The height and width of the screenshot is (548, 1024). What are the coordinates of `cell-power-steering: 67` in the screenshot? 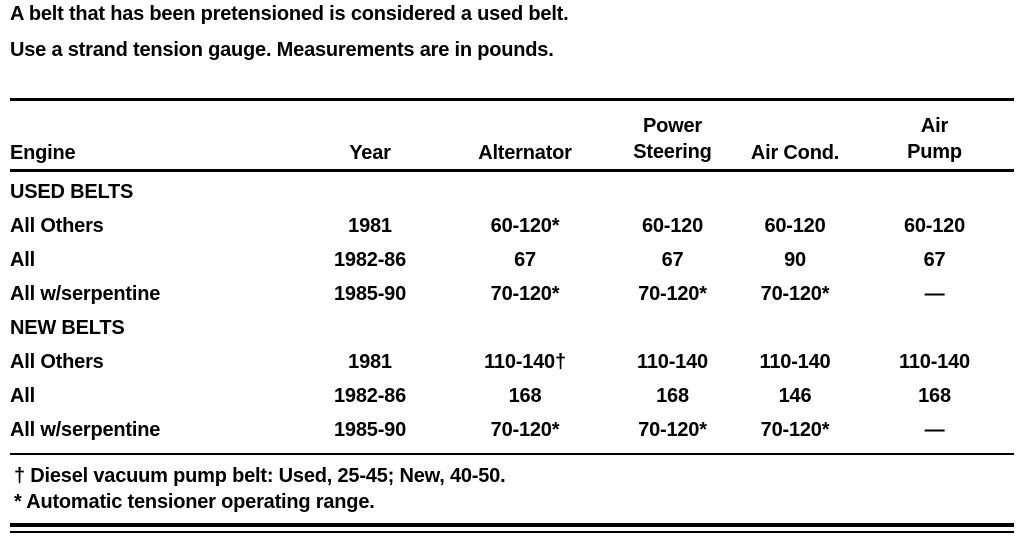 It's located at (672, 260).